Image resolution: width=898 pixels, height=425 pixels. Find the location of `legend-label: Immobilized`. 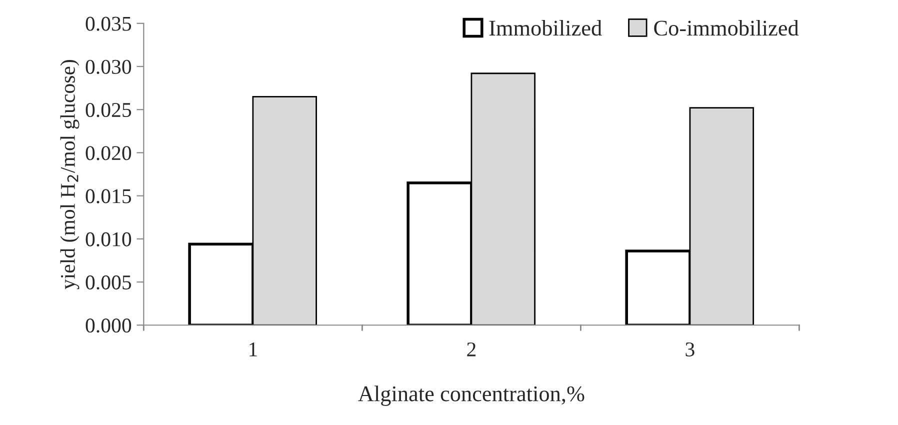

legend-label: Immobilized is located at coordinates (545, 28).